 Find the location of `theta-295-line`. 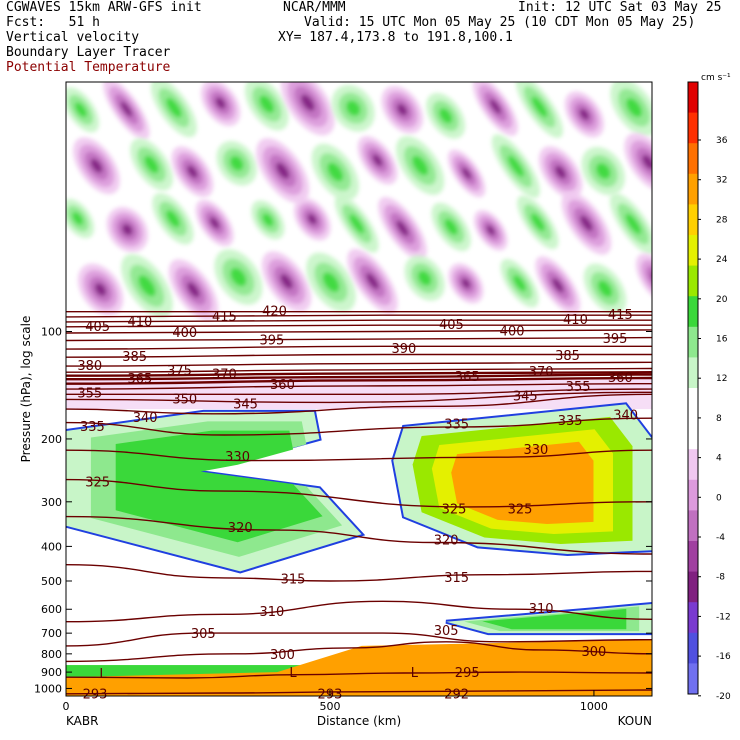

theta-295-line is located at coordinates (359, 675).